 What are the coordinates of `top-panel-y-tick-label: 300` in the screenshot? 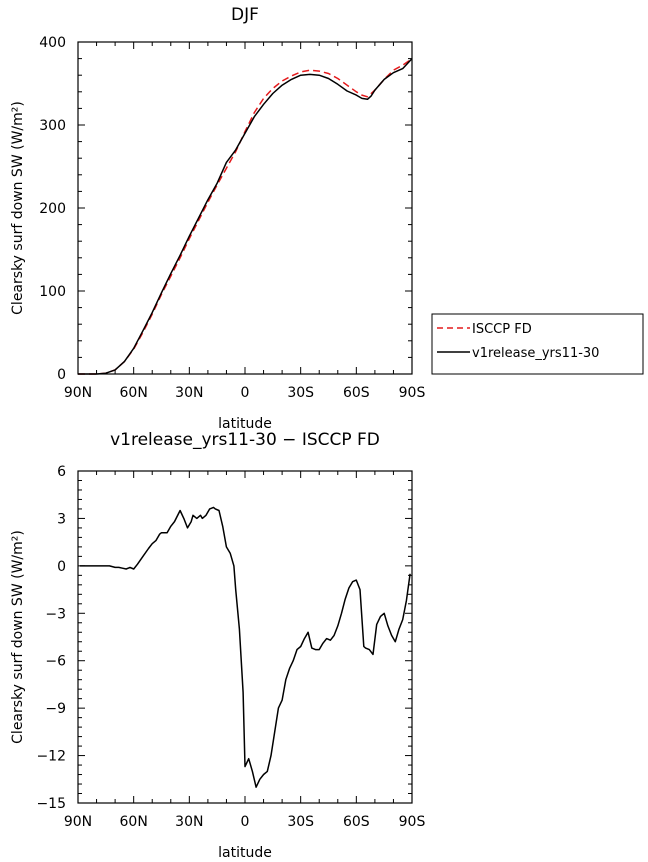 It's located at (52, 126).